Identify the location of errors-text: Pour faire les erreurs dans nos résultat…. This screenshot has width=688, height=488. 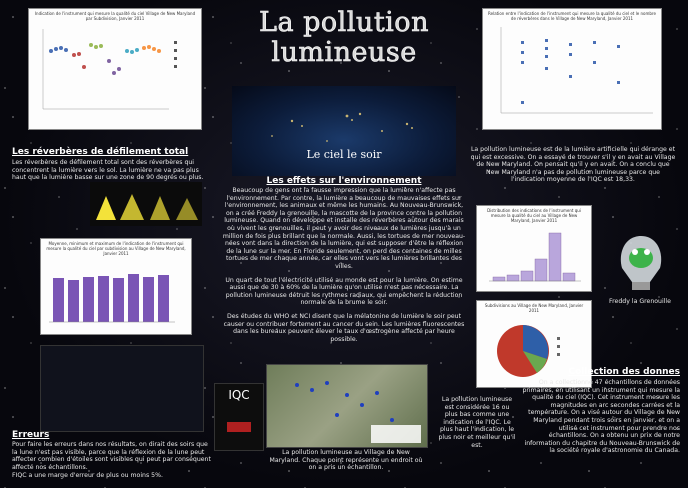
(112, 463).